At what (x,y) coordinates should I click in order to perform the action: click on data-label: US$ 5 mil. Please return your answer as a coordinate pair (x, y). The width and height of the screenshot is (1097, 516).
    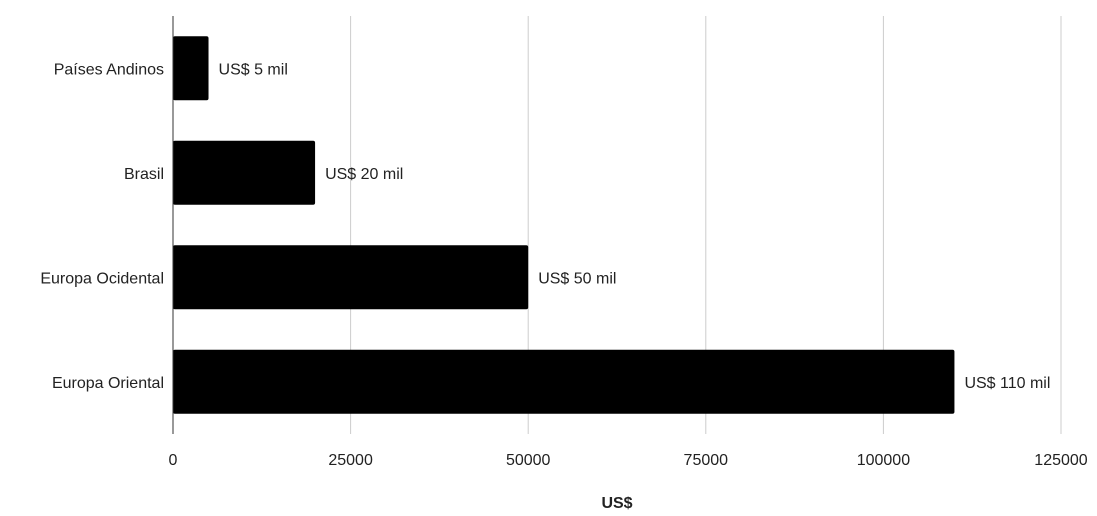
    Looking at the image, I should click on (253, 69).